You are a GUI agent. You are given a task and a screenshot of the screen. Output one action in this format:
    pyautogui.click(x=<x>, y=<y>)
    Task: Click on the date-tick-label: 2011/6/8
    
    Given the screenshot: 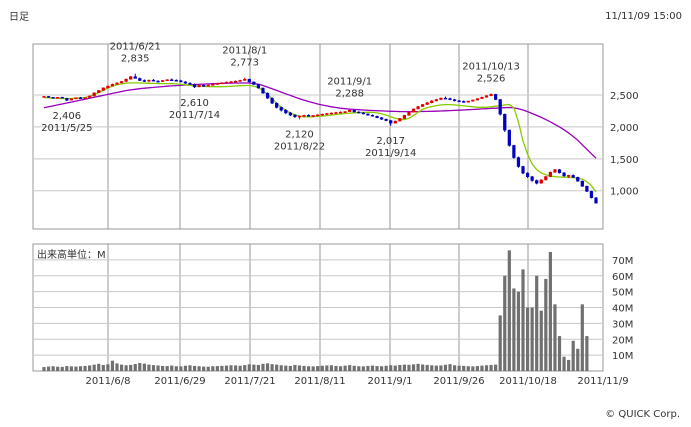 What is the action you would take?
    pyautogui.click(x=108, y=381)
    